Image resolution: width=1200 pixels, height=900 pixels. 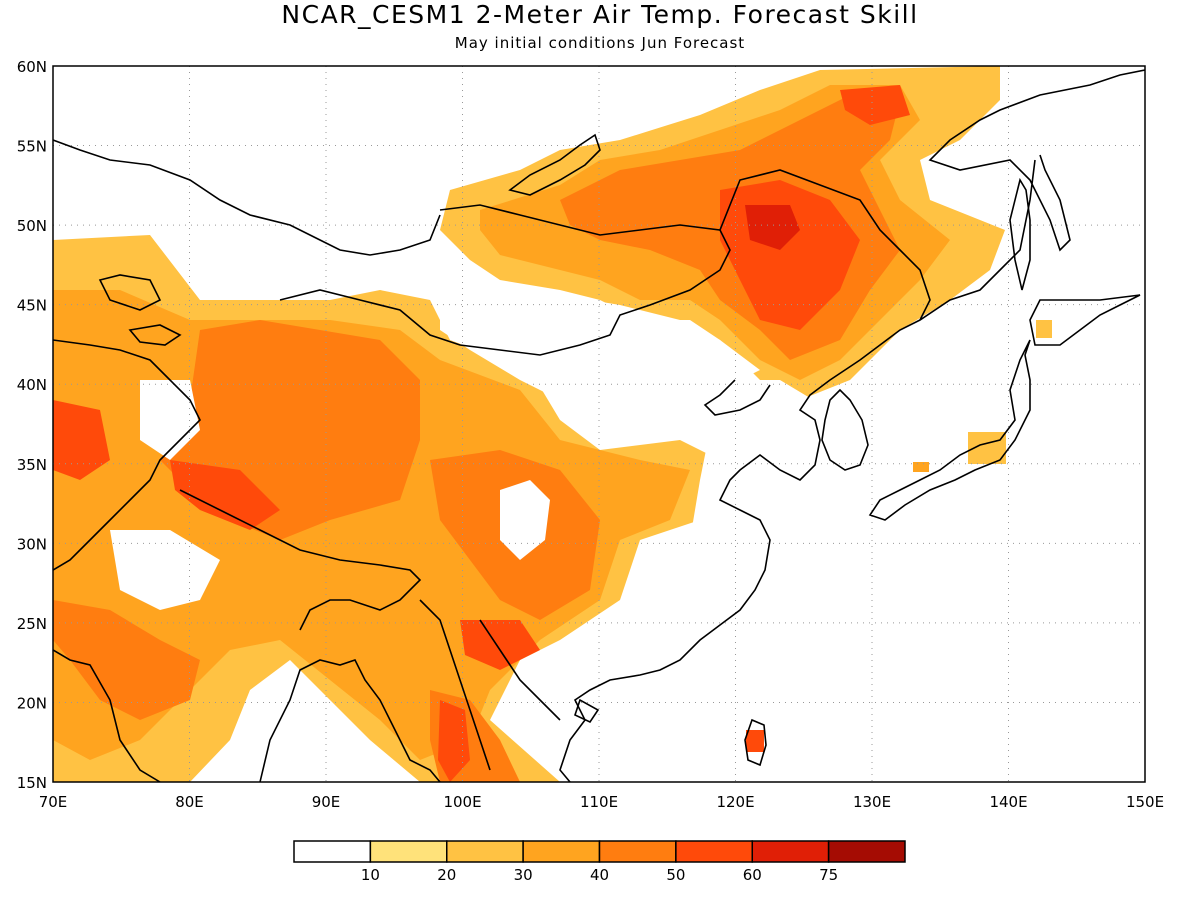 I want to click on coastline-sakhalin, so click(x=1020, y=234).